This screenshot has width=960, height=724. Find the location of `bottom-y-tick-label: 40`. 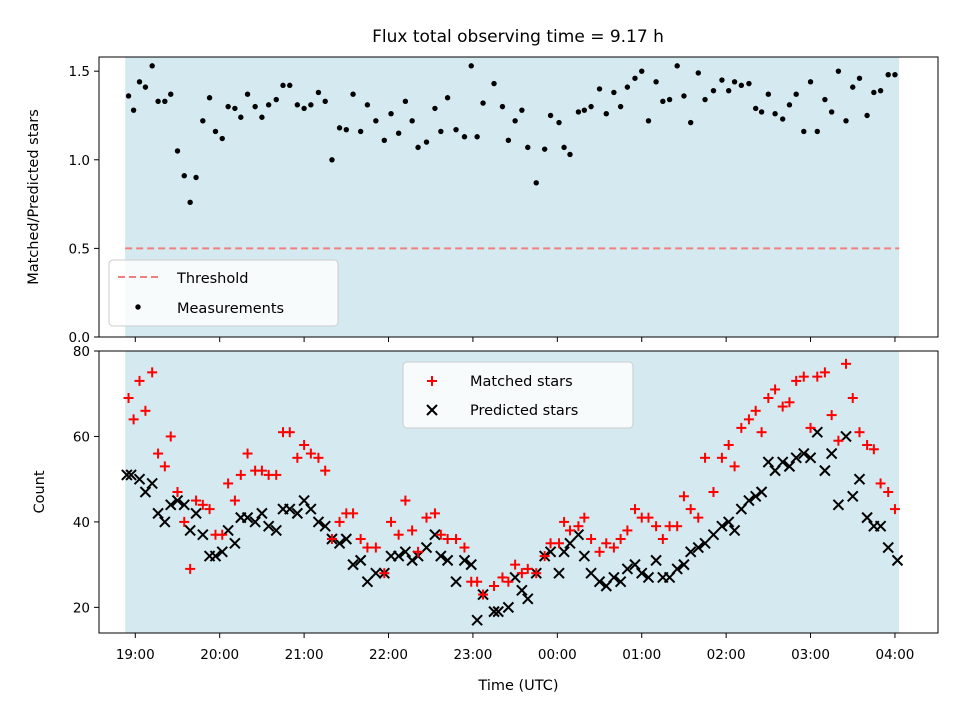

bottom-y-tick-label: 40 is located at coordinates (81, 523).